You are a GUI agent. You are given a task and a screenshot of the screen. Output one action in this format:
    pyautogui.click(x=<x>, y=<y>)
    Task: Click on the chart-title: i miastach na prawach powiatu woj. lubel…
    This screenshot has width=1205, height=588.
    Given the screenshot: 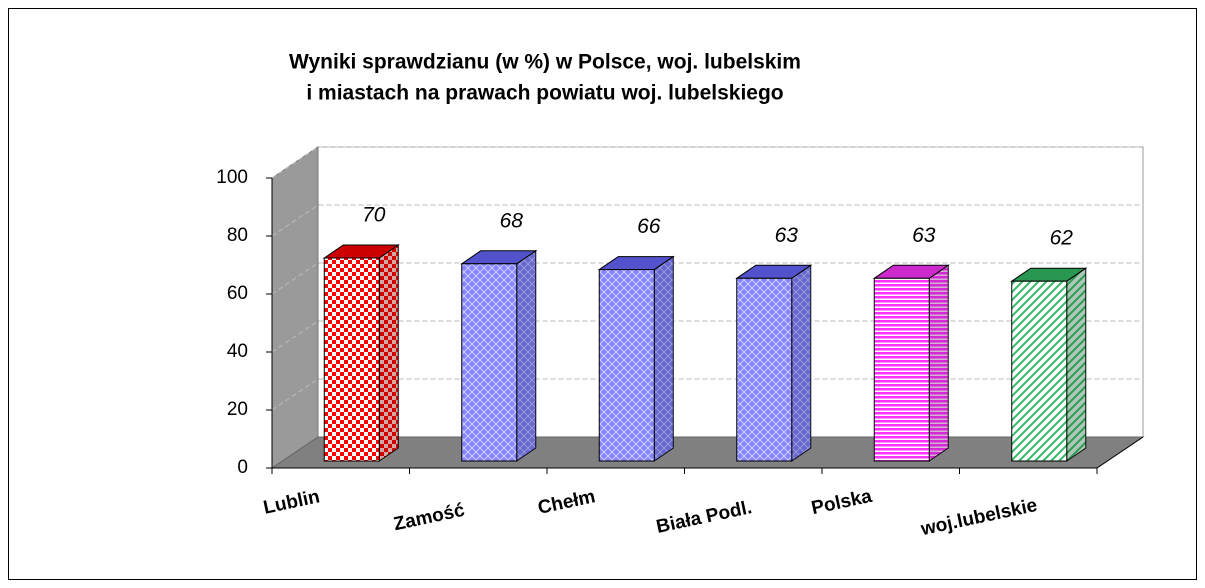 What is the action you would take?
    pyautogui.click(x=544, y=93)
    